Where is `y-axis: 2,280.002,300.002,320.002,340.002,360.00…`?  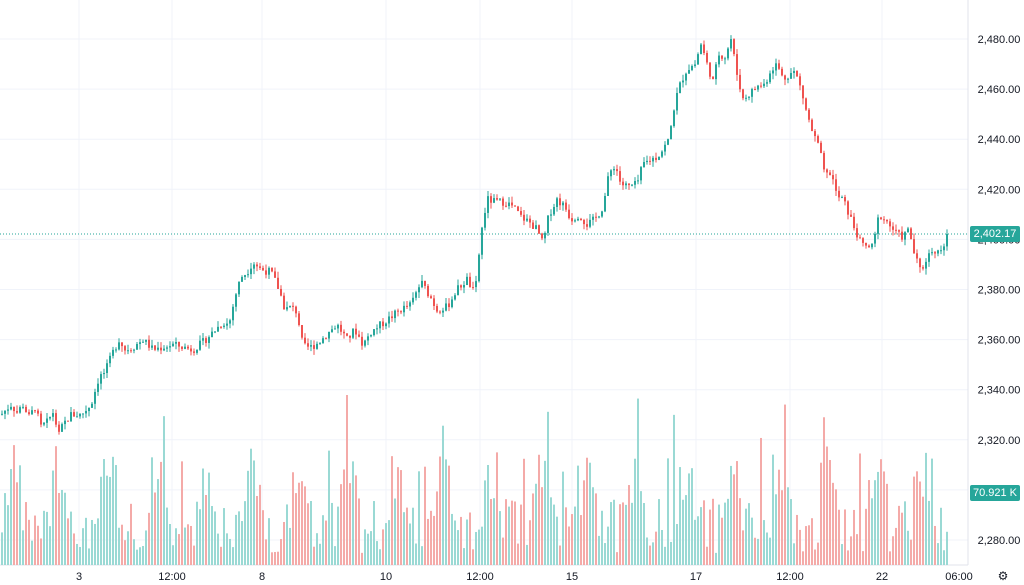 y-axis: 2,280.002,300.002,320.002,340.002,360.00… is located at coordinates (999, 290).